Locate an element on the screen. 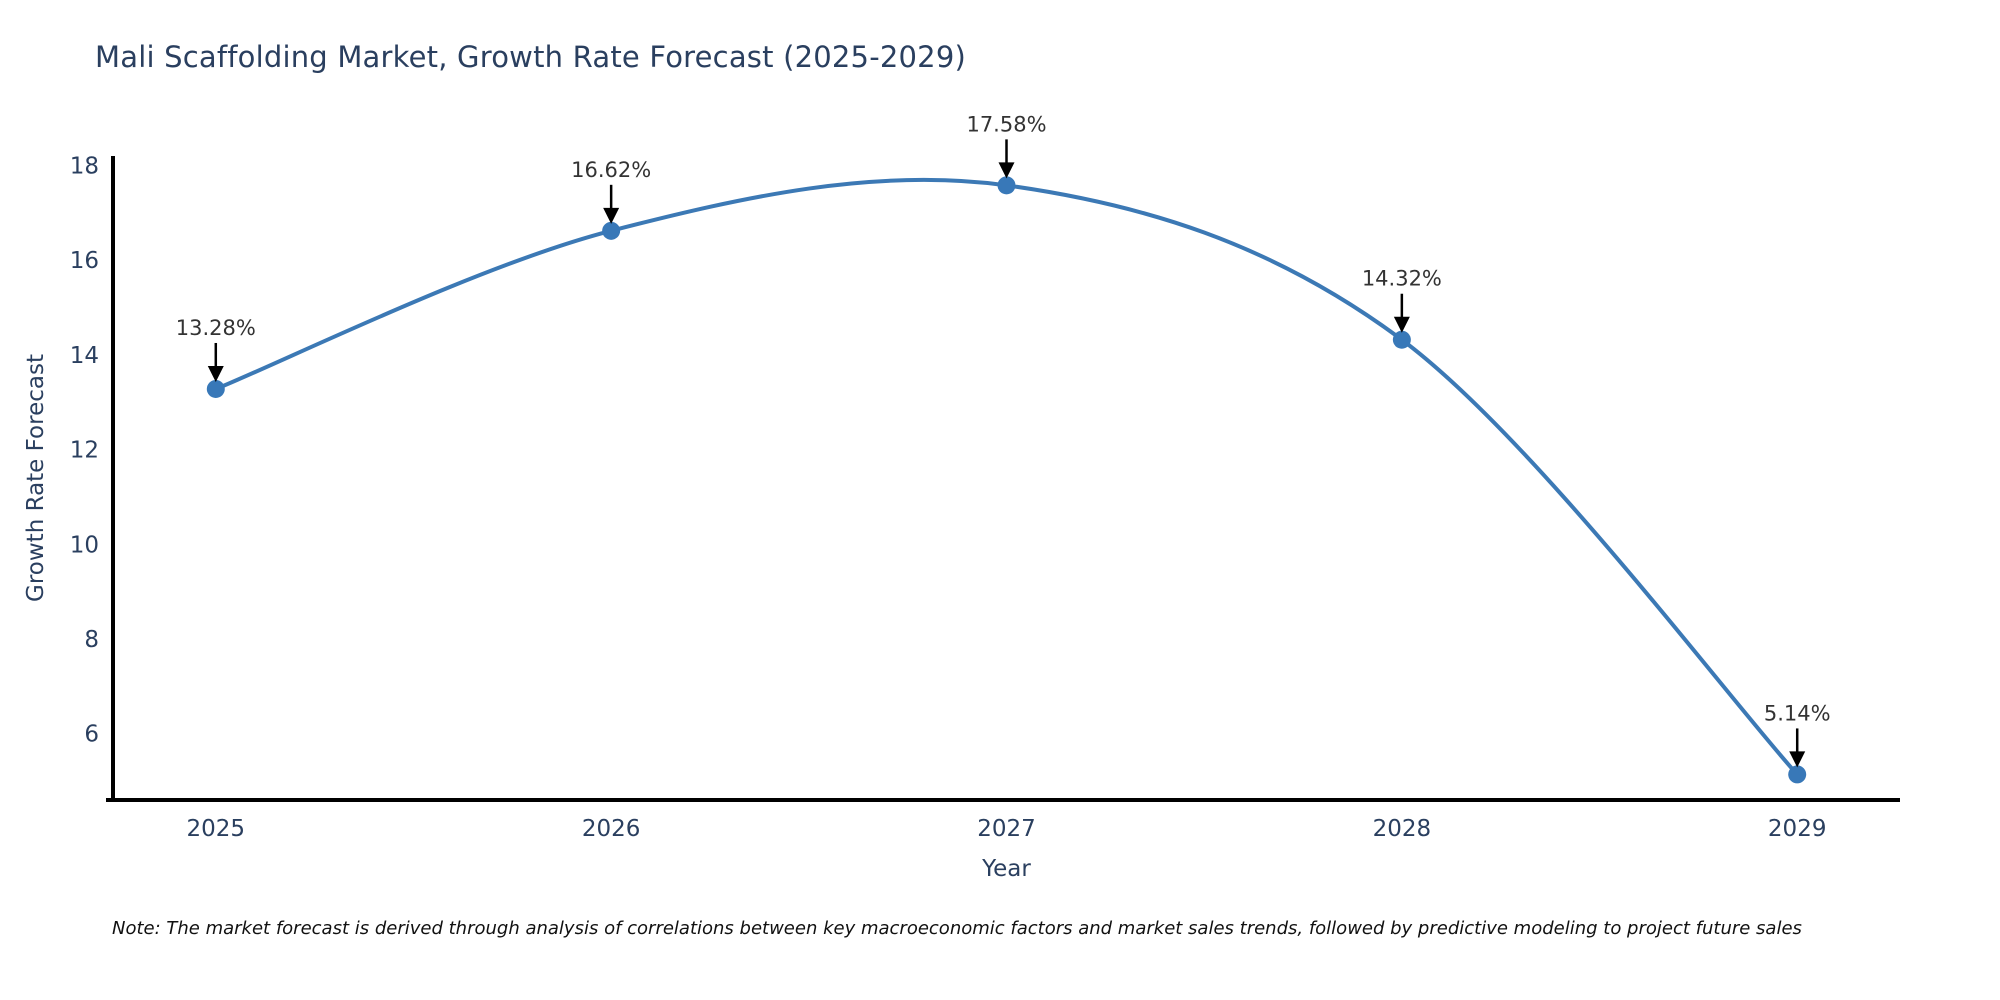 The width and height of the screenshot is (2000, 1000). x-tick-label: 2026 is located at coordinates (611, 829).